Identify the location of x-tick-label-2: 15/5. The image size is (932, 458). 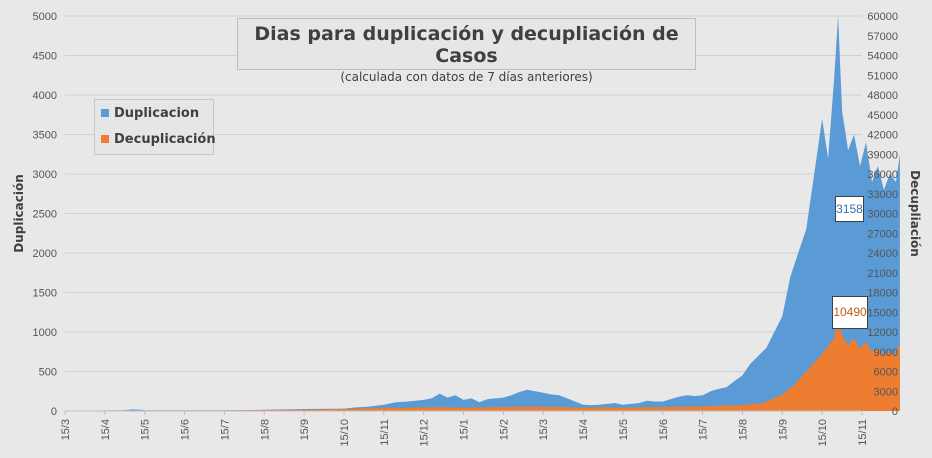
(146, 429).